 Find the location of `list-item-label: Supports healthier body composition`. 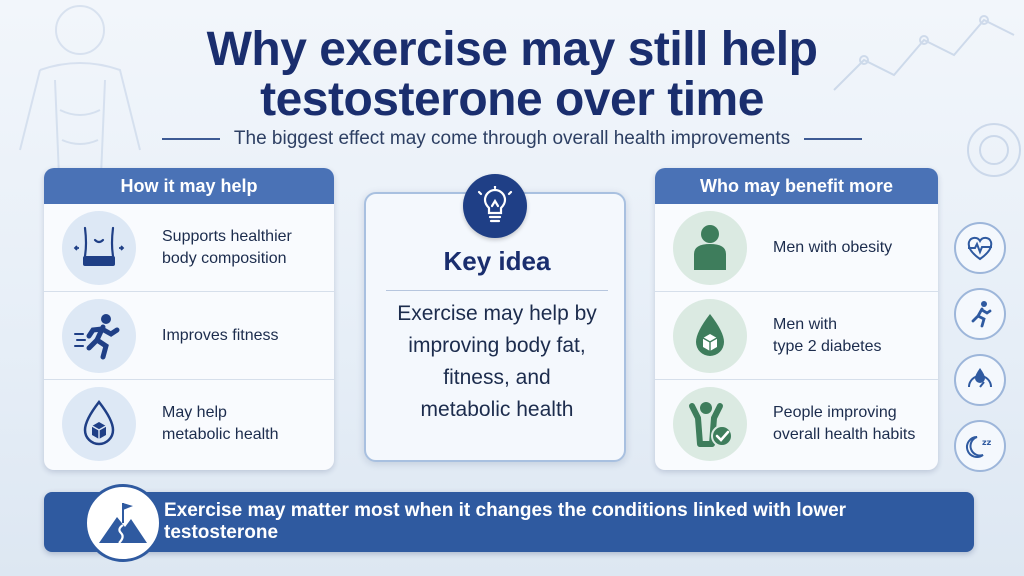

list-item-label: Supports healthier body composition is located at coordinates (227, 247).